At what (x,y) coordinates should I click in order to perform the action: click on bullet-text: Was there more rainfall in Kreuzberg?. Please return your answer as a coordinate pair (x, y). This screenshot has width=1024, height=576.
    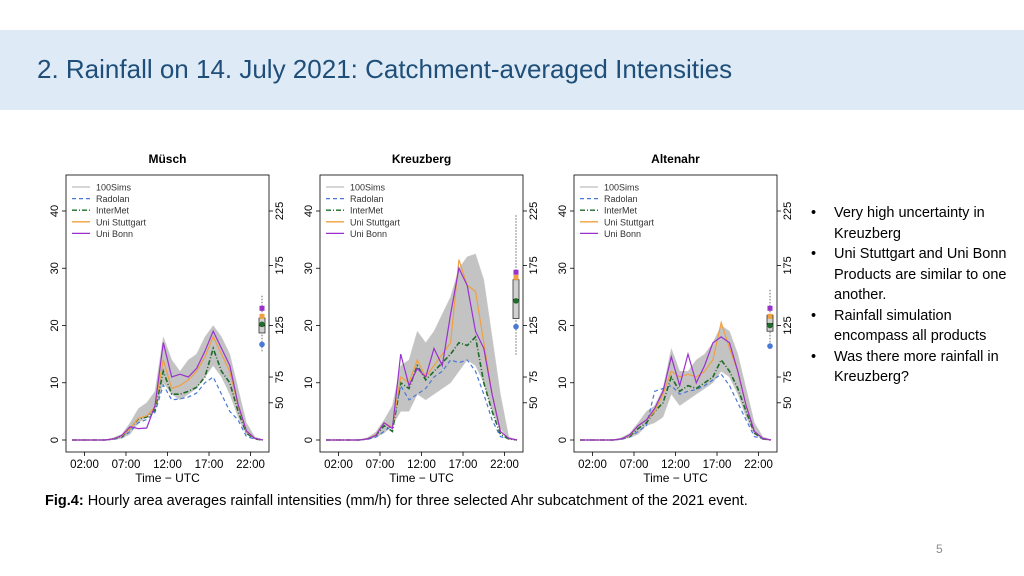
    Looking at the image, I should click on (916, 367).